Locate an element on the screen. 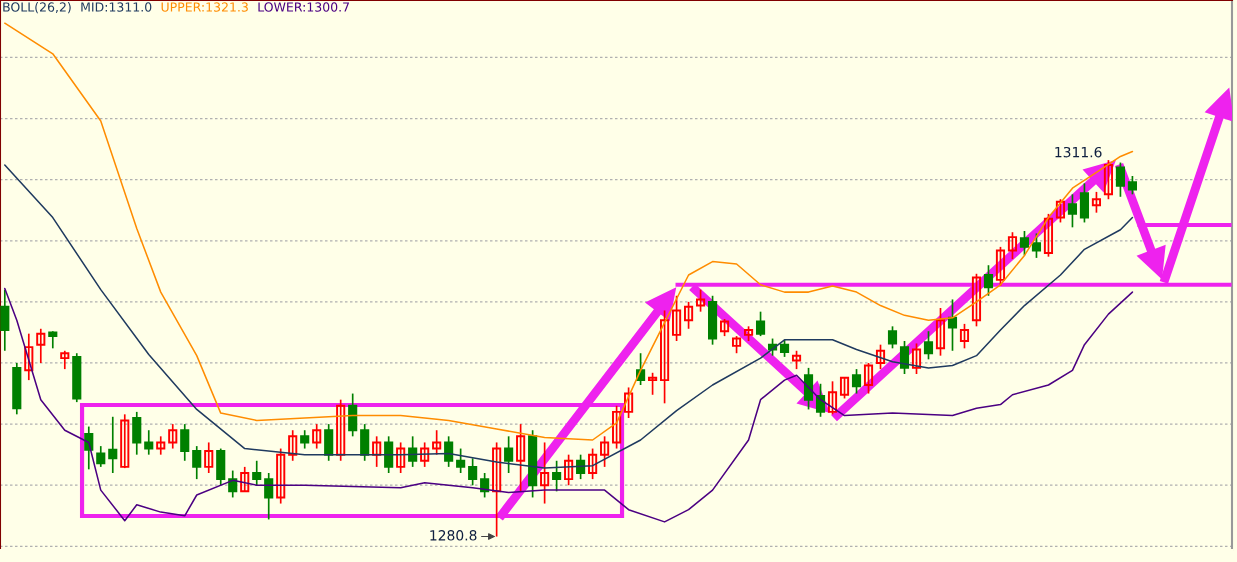 The image size is (1237, 562). legend-title: BOLL(26,2) is located at coordinates (37, 8).